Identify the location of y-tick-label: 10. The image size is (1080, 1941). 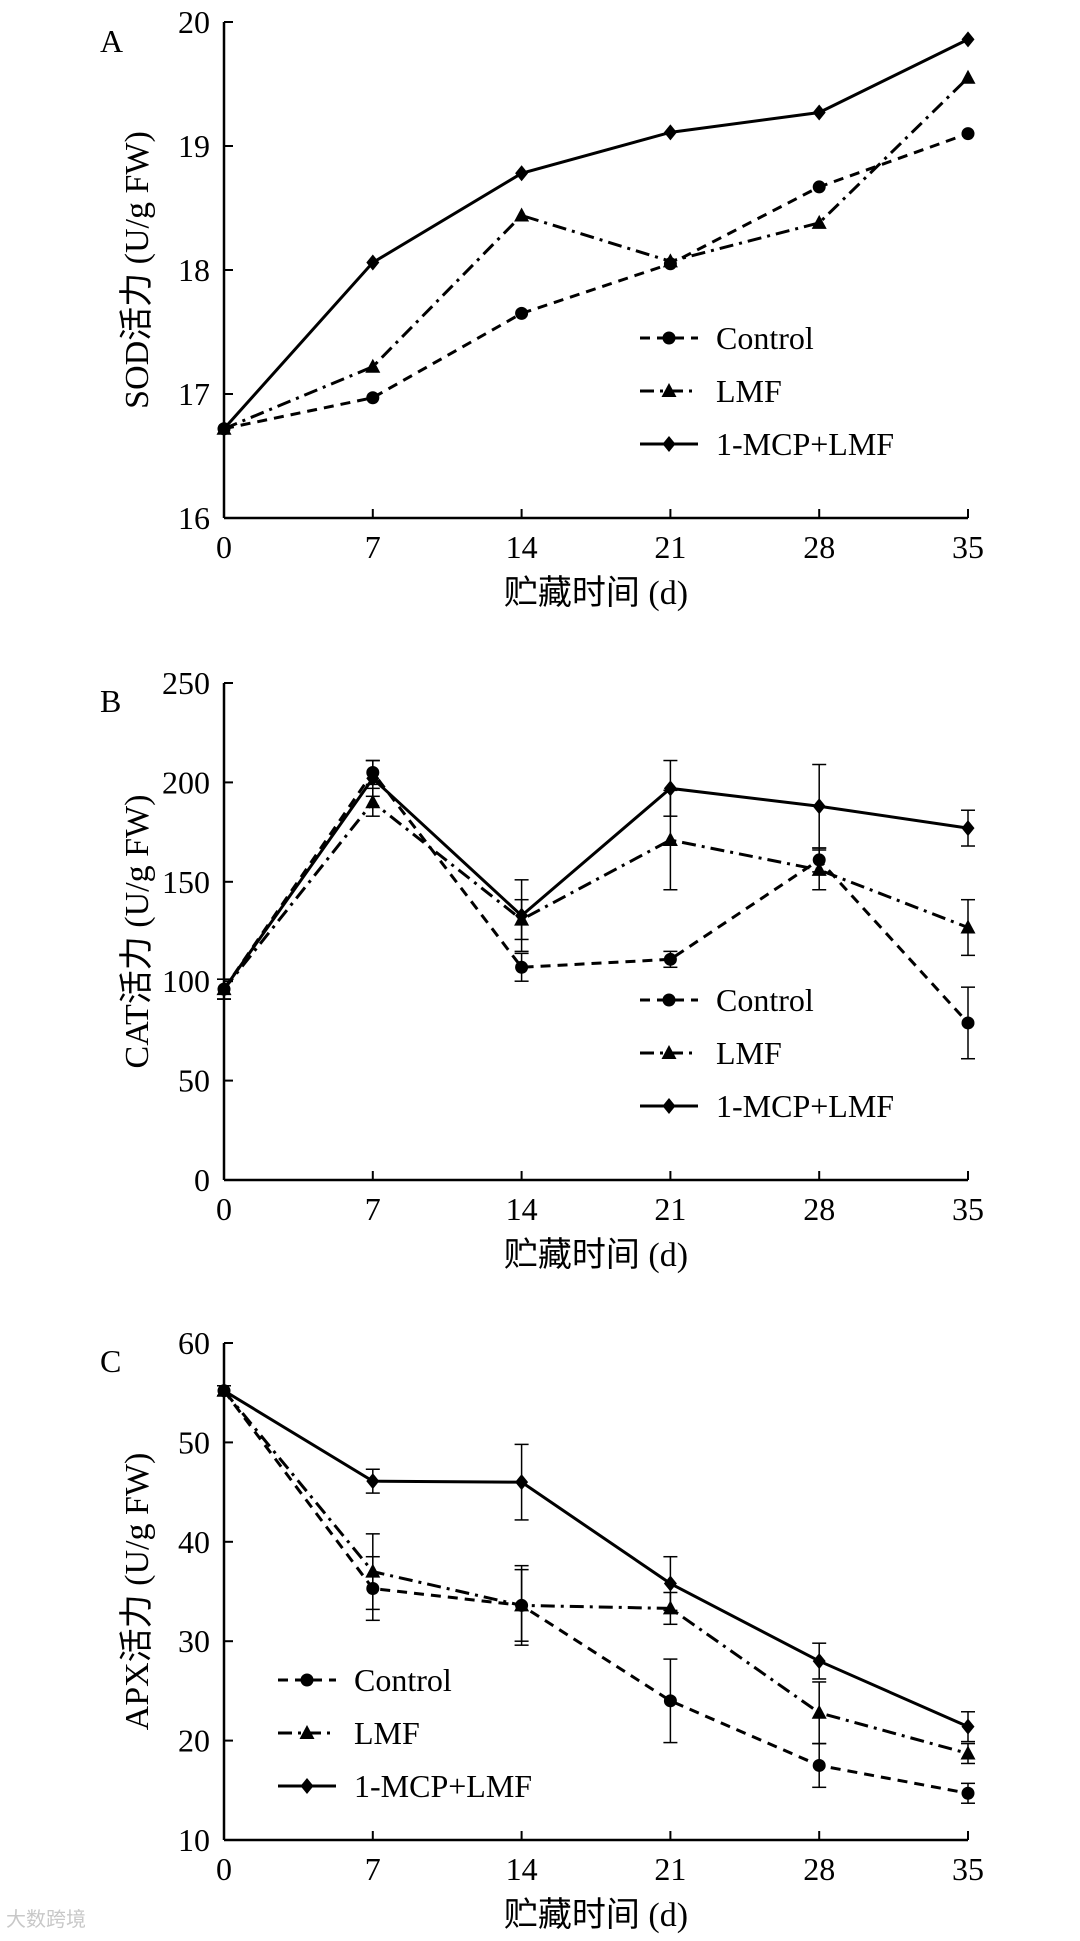
(194, 1840).